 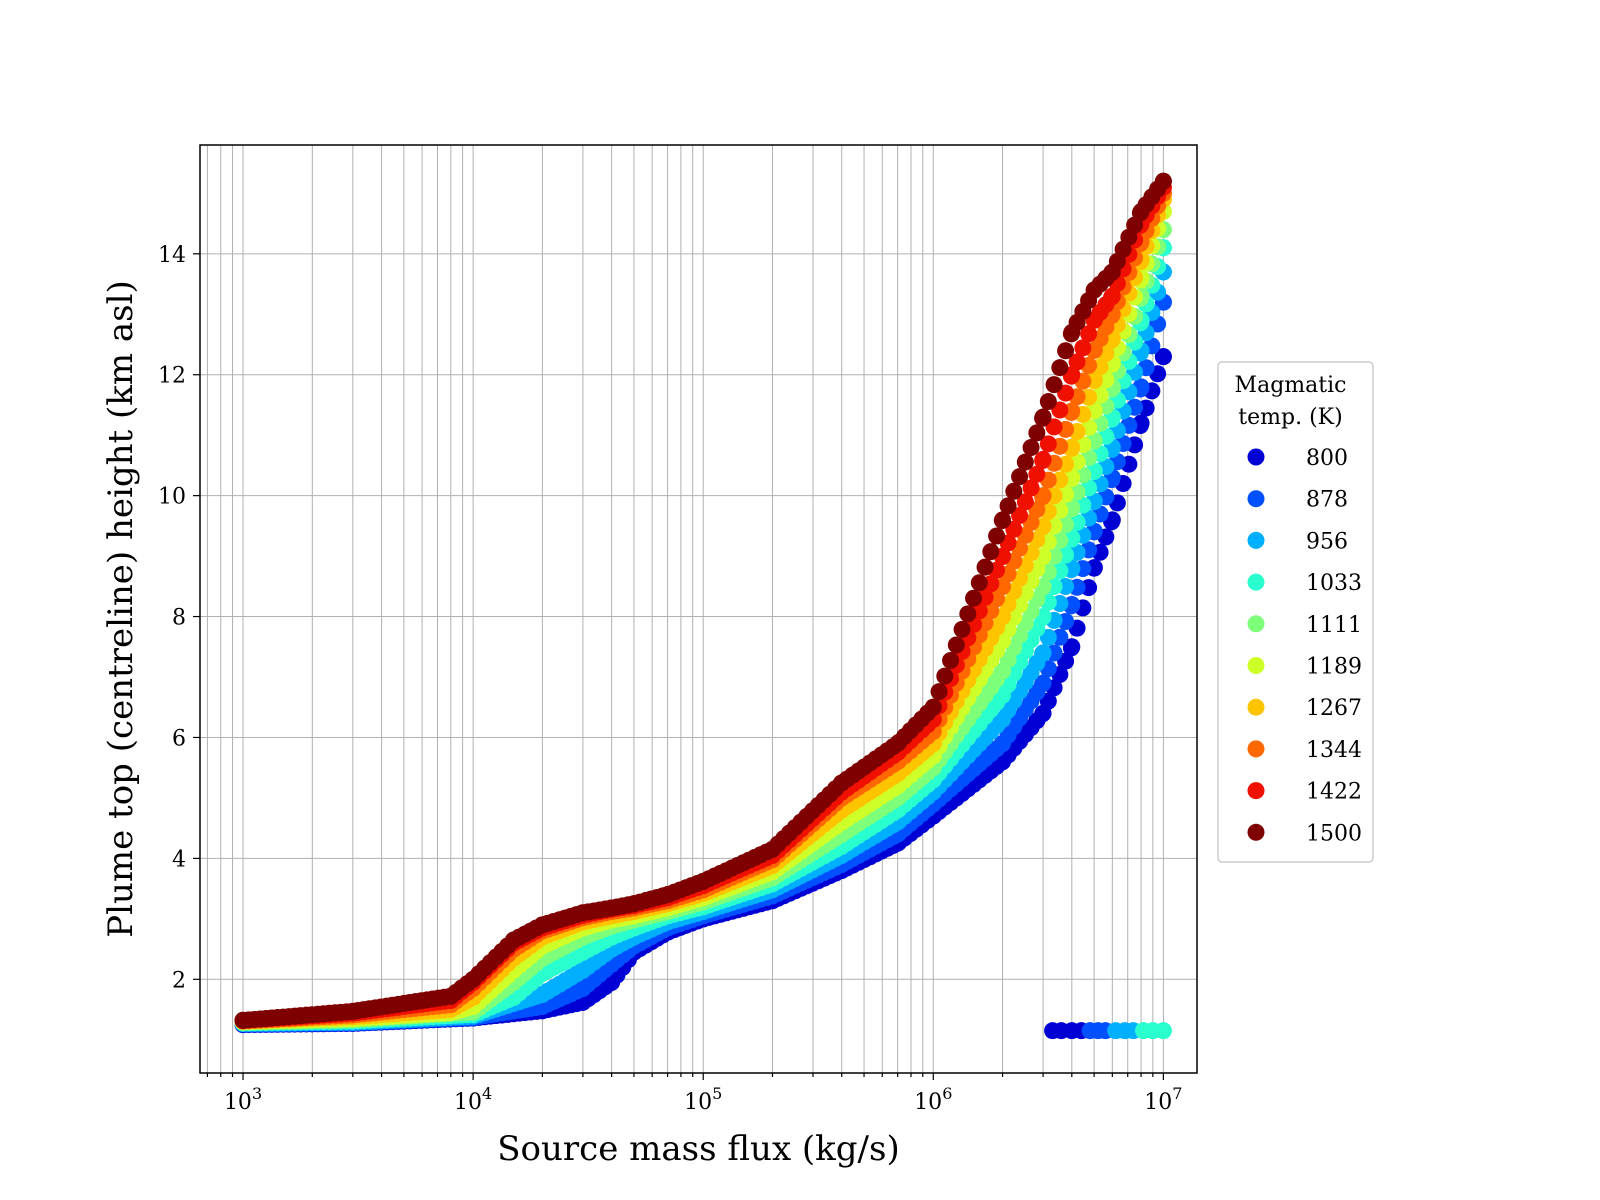 What do you see at coordinates (179, 859) in the screenshot?
I see `y-tick-label: 4` at bounding box center [179, 859].